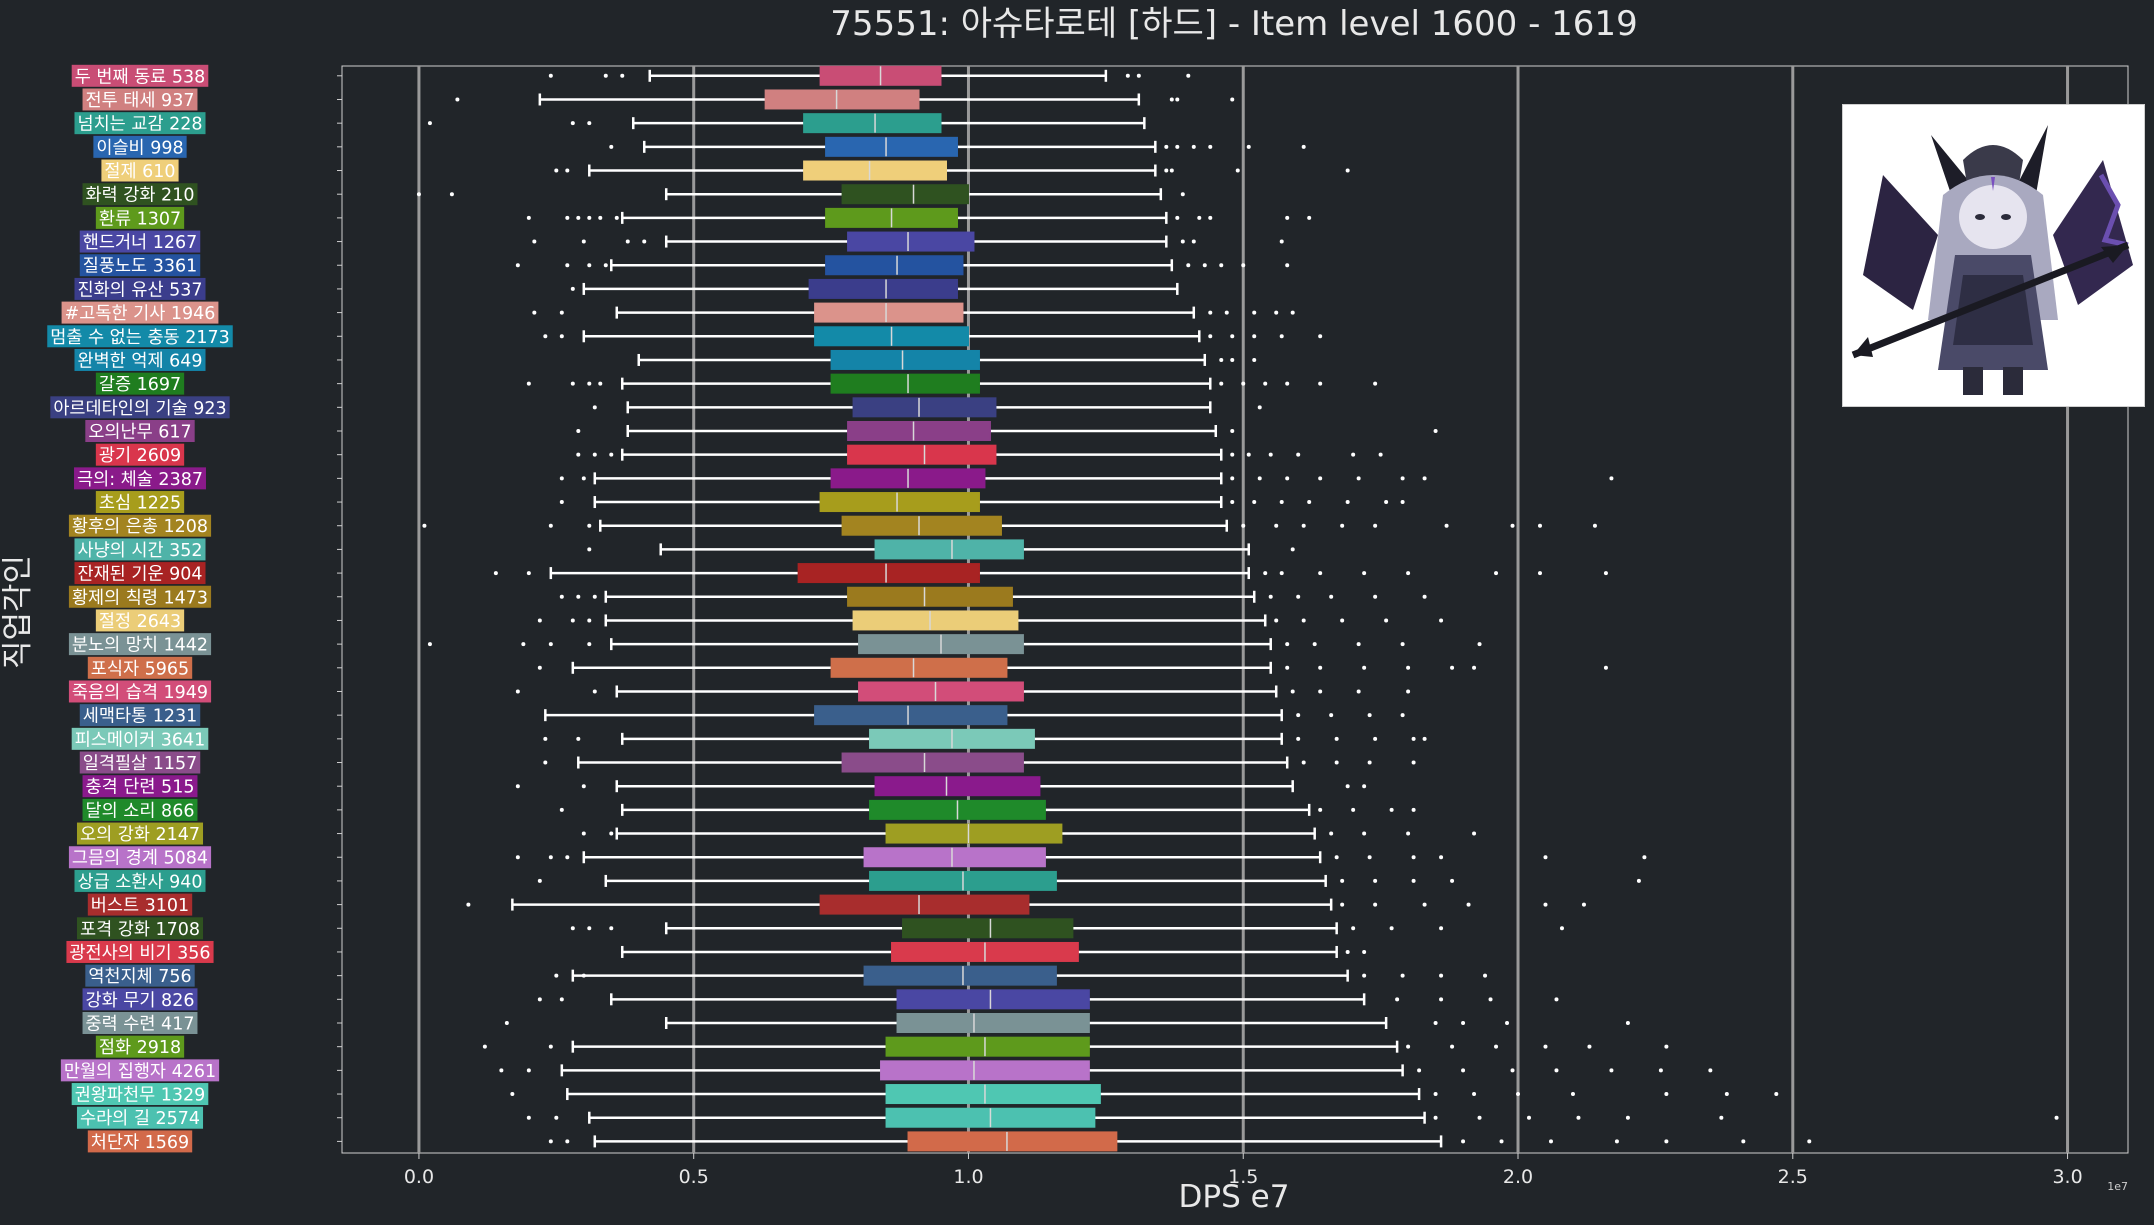 The height and width of the screenshot is (1225, 2154). I want to click on category-label: 버스트 3101, so click(140, 904).